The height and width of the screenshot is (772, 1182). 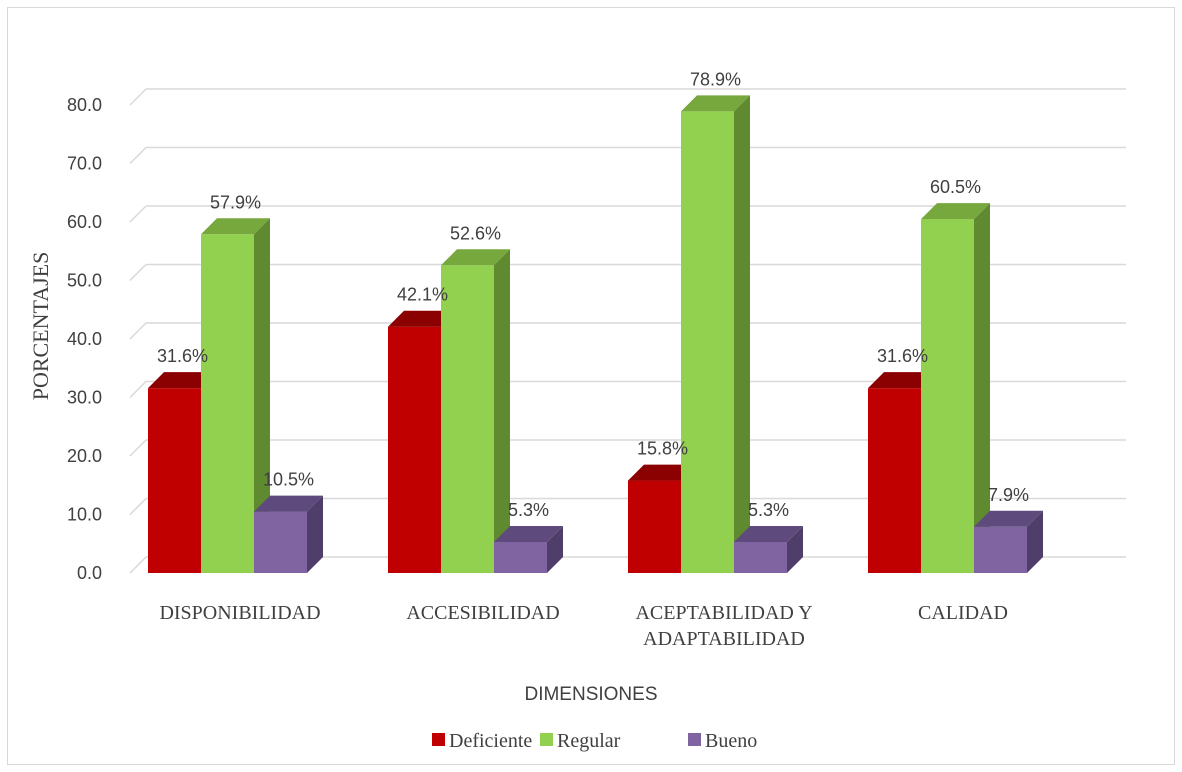 I want to click on category-label-line: ACCESIBILIDAD, so click(x=482, y=613).